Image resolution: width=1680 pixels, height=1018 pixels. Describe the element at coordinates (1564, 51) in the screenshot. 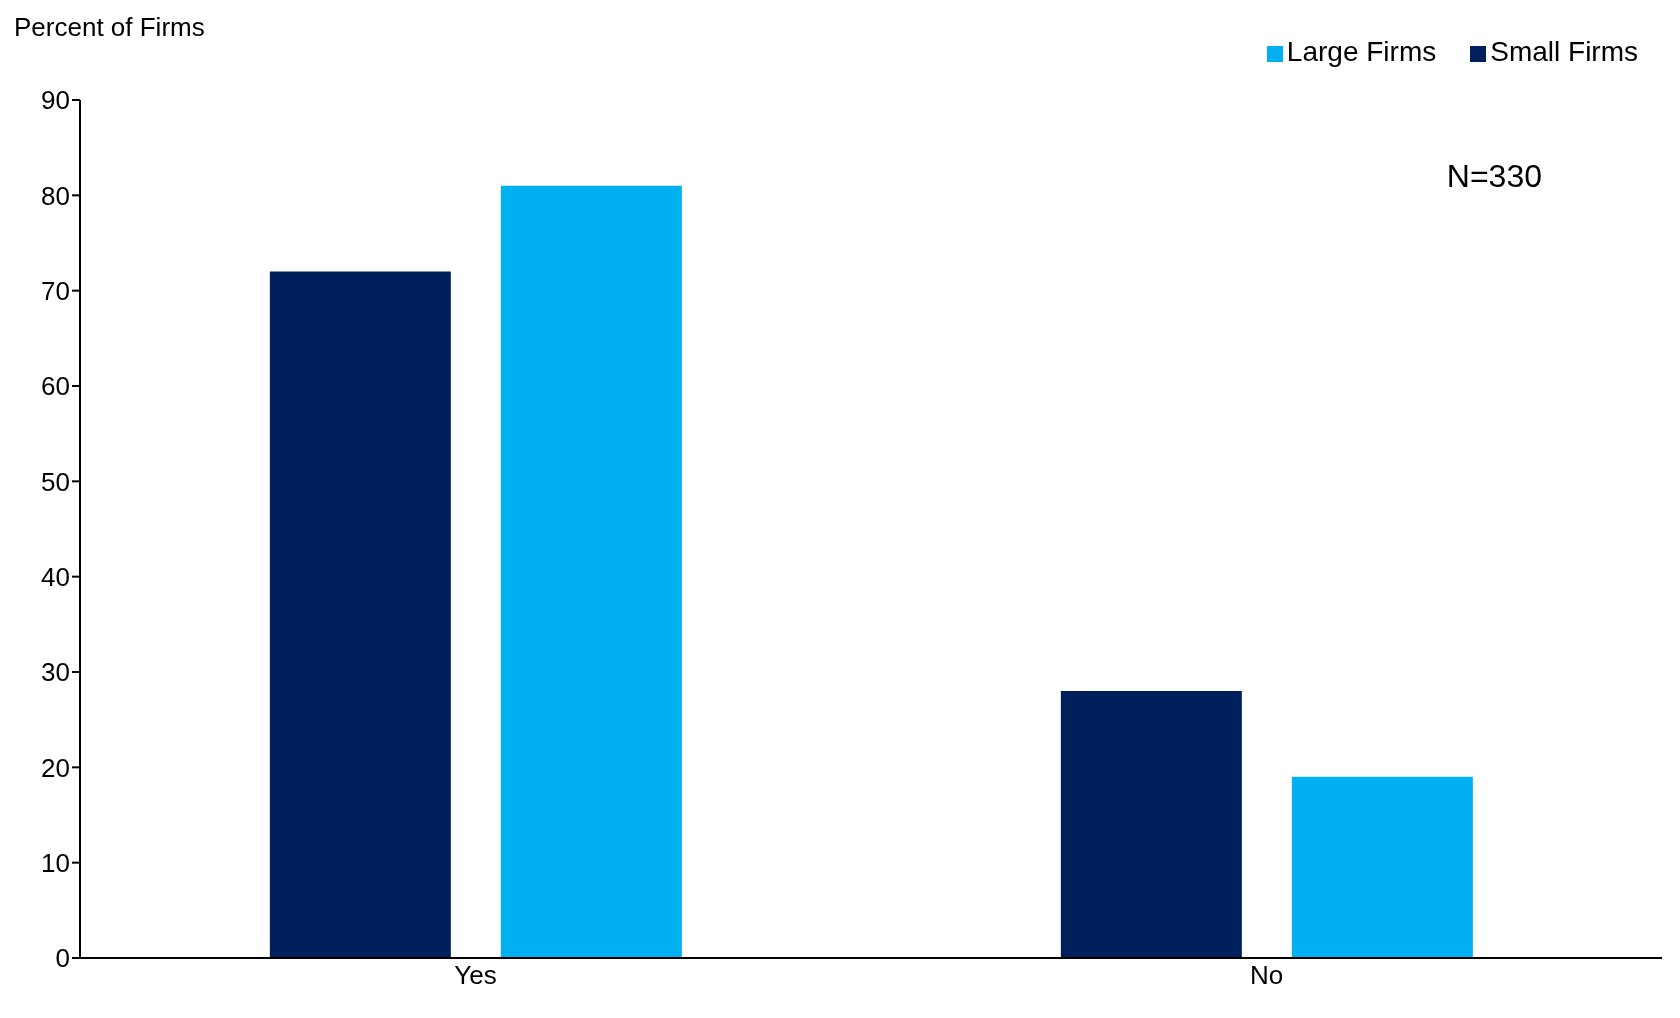

I see `legend-label: Small Firms` at that location.